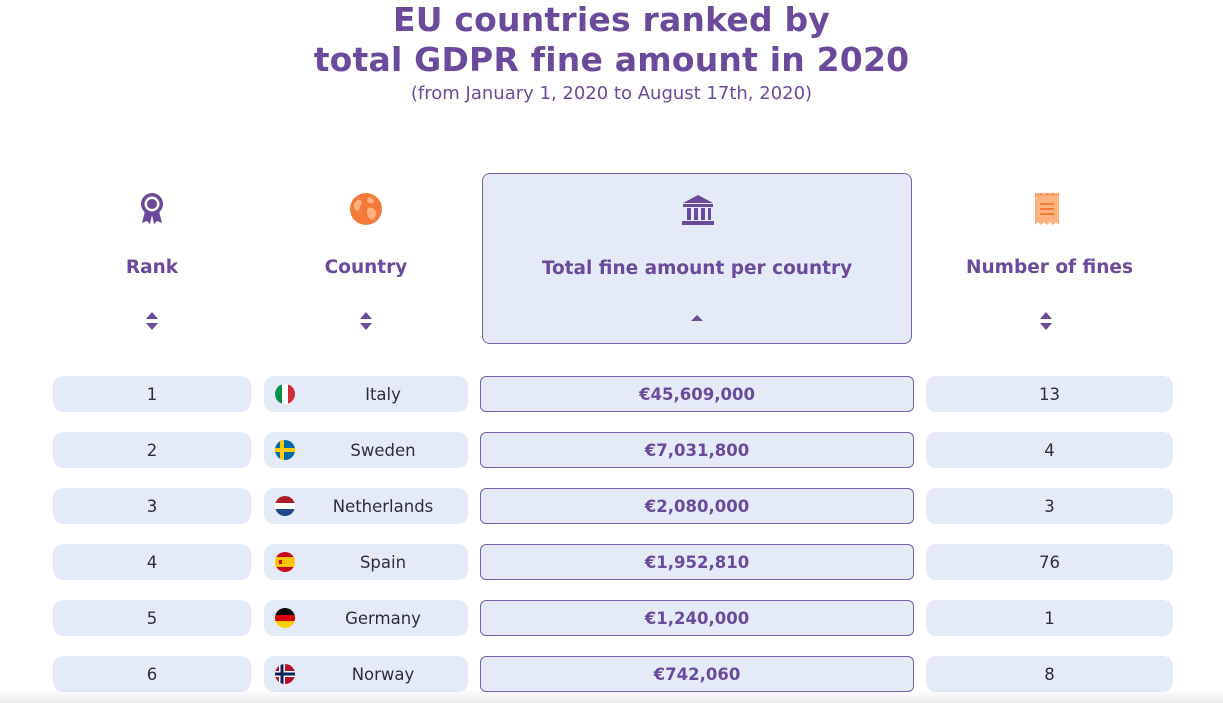 Image resolution: width=1223 pixels, height=703 pixels. Describe the element at coordinates (383, 450) in the screenshot. I see `country-name: Sweden` at that location.